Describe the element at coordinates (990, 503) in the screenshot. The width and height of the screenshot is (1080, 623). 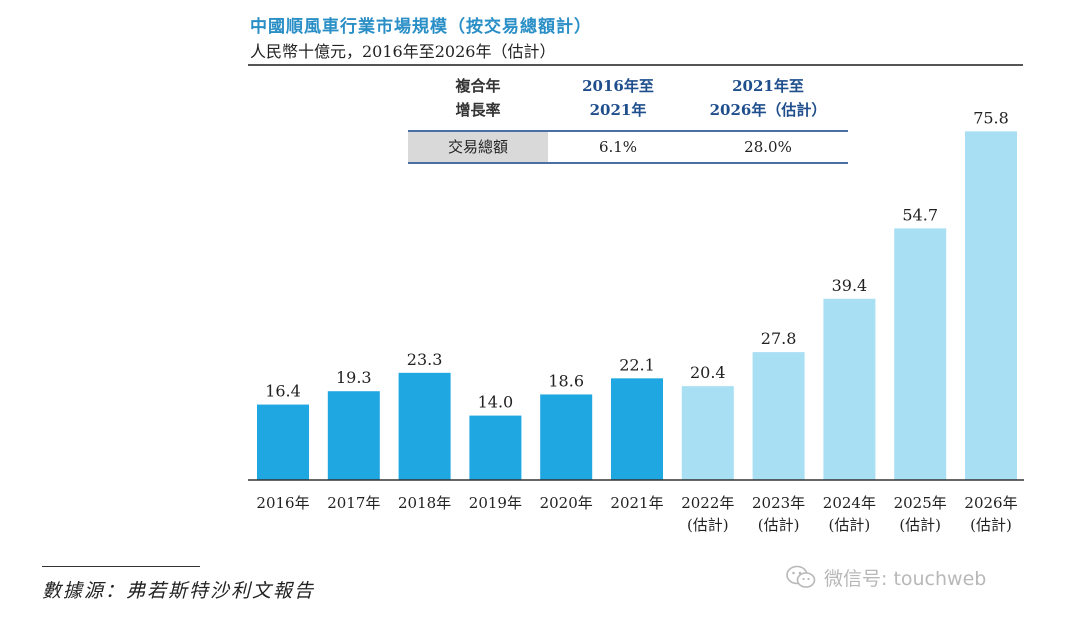
I see `x-tick-label: 2026年` at that location.